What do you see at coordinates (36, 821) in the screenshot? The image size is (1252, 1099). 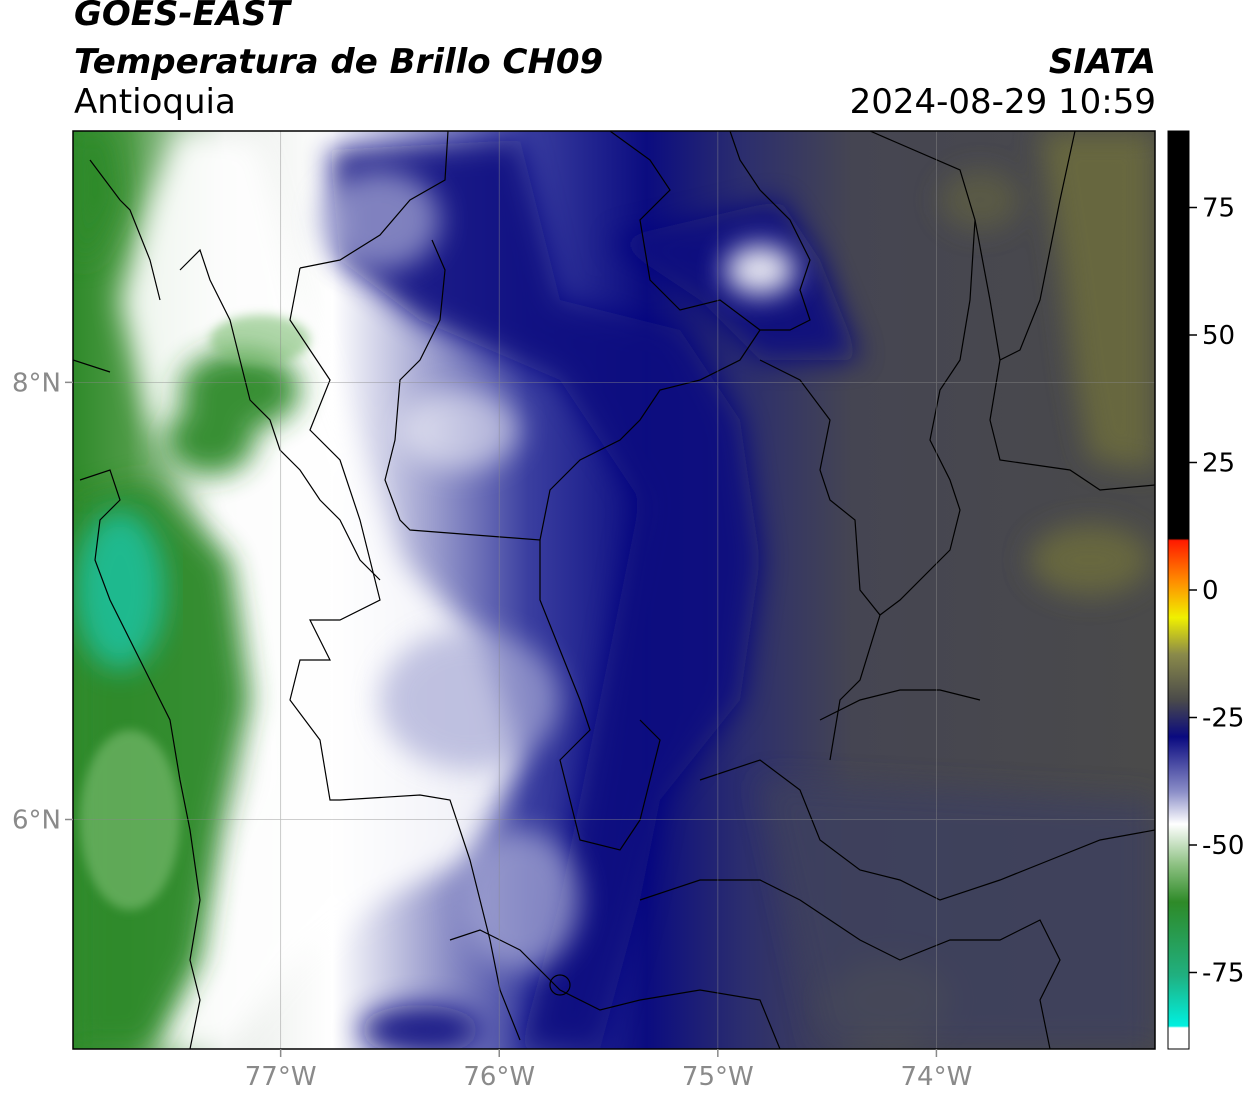 I see `lat-tick-label: 6°N` at bounding box center [36, 821].